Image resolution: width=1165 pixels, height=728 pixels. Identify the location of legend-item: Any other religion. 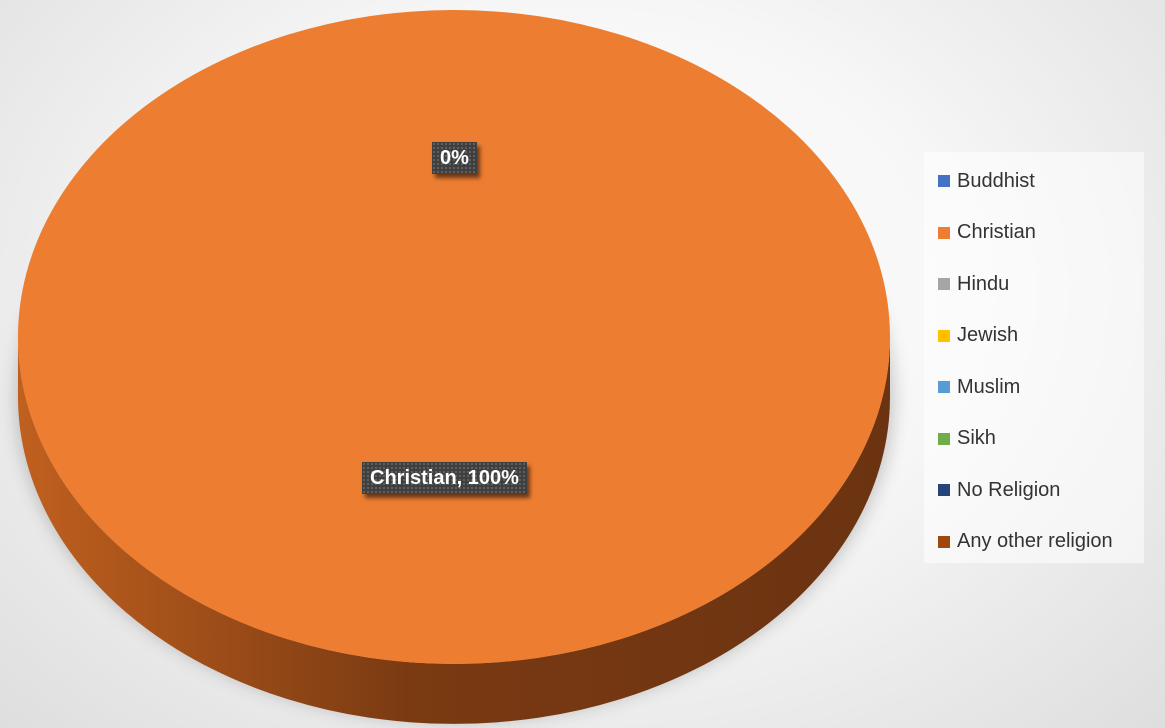
(1025, 542).